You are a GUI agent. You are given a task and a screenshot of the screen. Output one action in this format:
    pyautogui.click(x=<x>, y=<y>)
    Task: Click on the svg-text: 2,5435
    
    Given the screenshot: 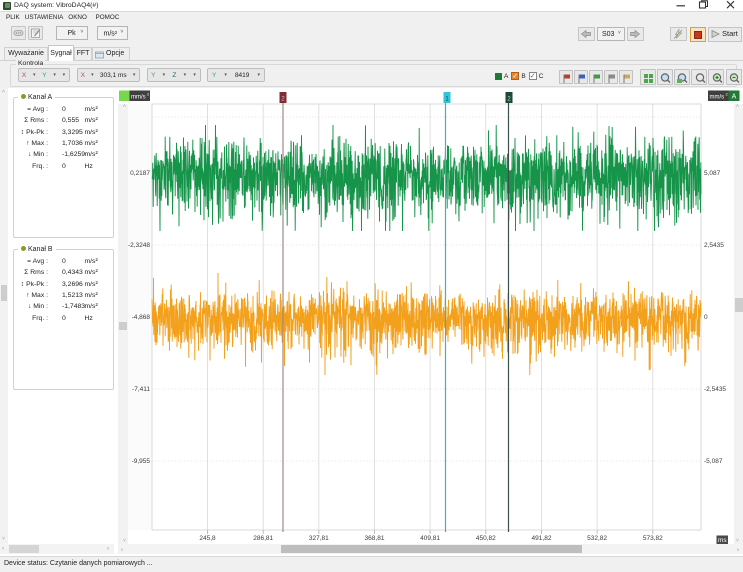 What is the action you would take?
    pyautogui.click(x=714, y=245)
    